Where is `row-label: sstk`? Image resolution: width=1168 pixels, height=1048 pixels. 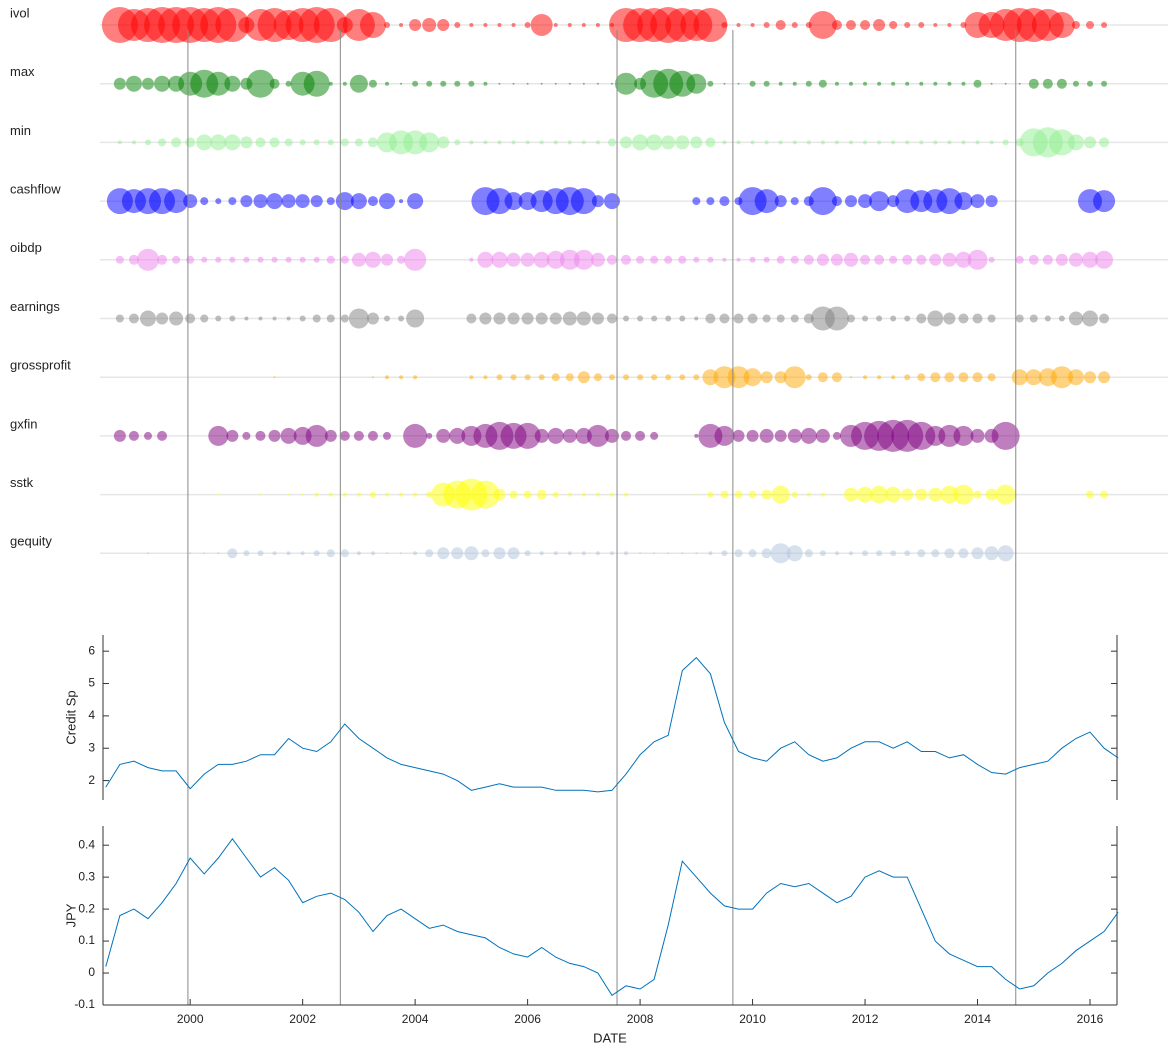 row-label: sstk is located at coordinates (22, 482).